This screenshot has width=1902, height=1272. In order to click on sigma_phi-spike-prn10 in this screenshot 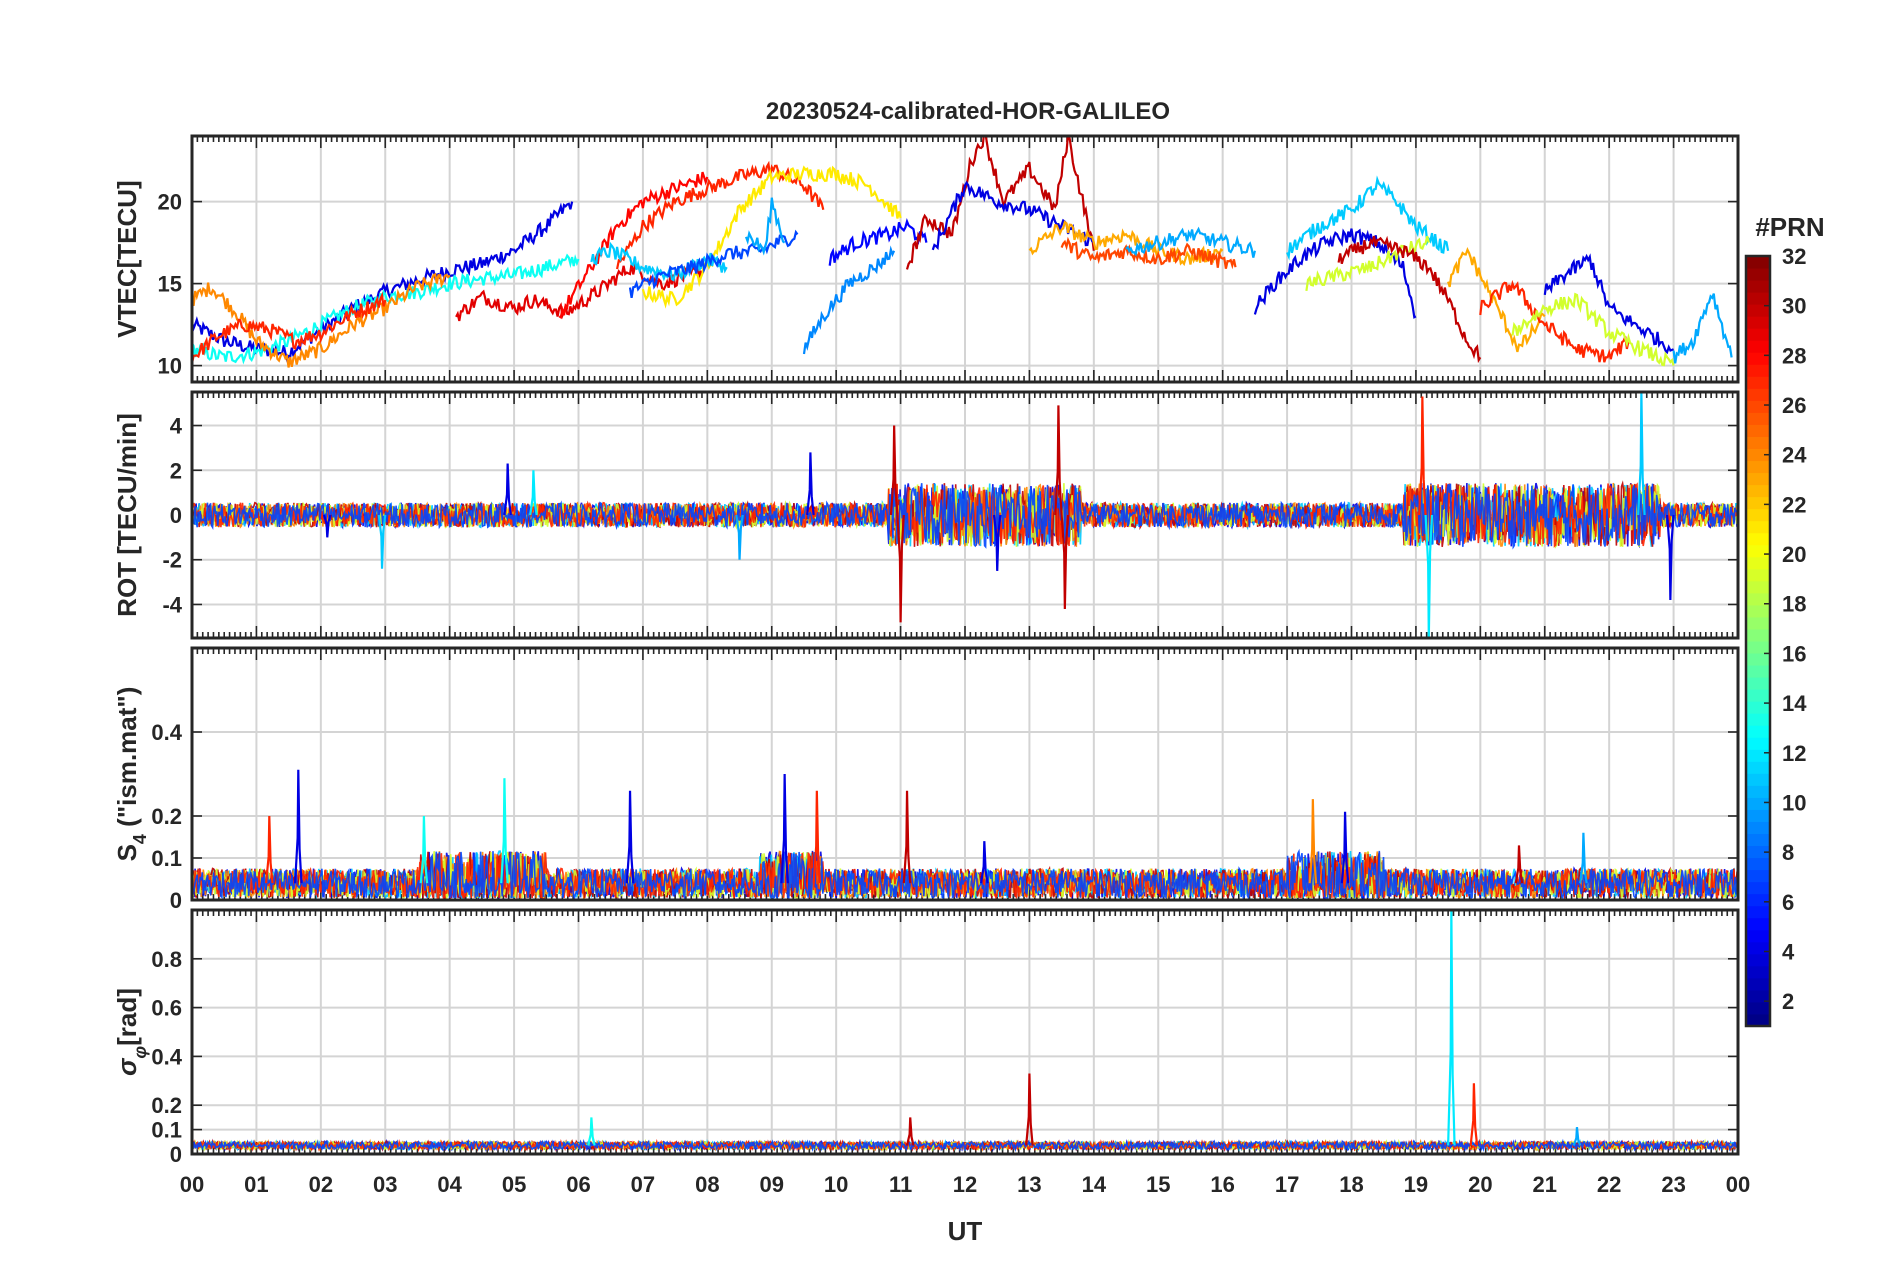, I will do `click(1577, 1136)`.